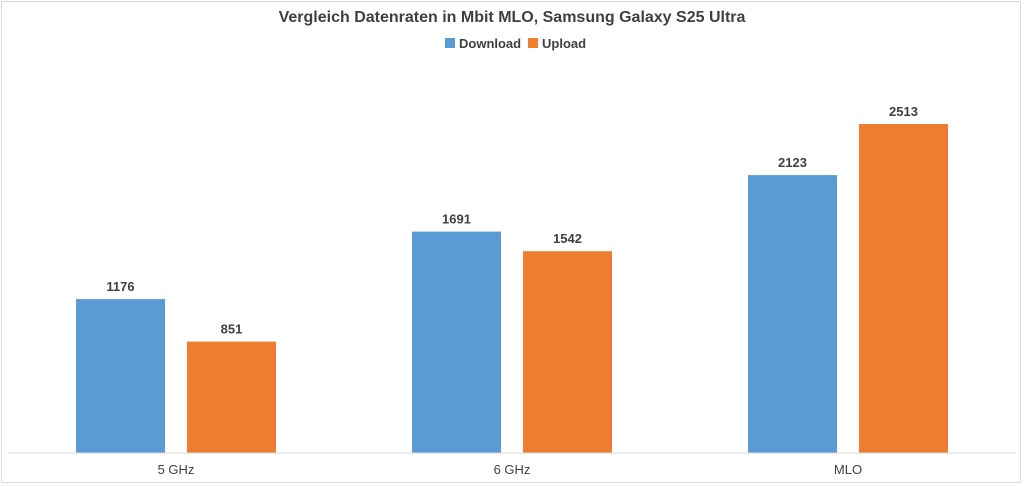 Image resolution: width=1024 pixels, height=486 pixels. Describe the element at coordinates (792, 314) in the screenshot. I see `bar-download-mlo` at that location.